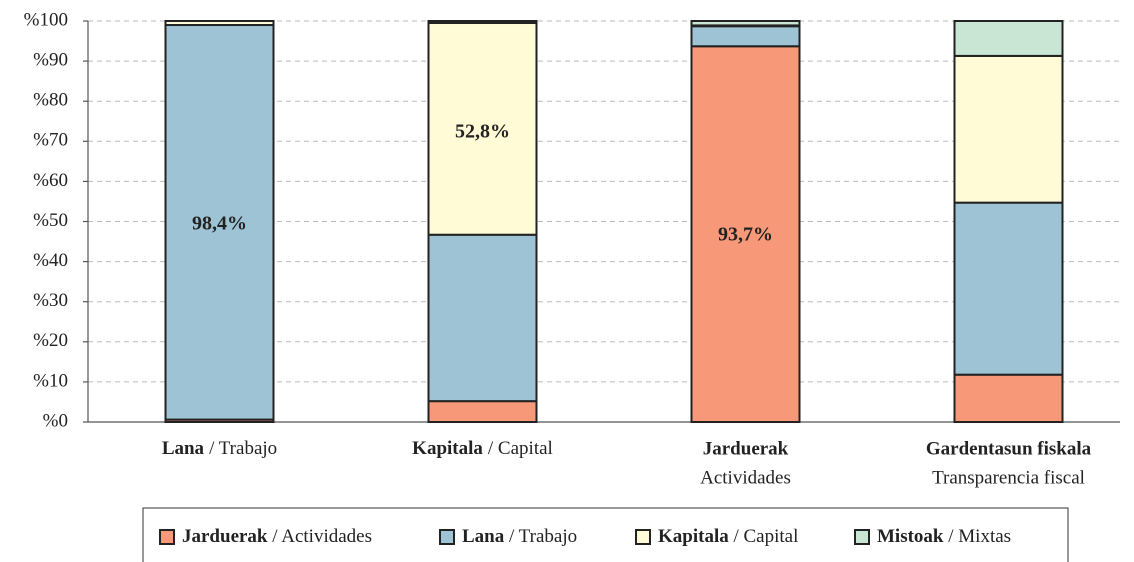 The width and height of the screenshot is (1134, 562). Describe the element at coordinates (520, 448) in the screenshot. I see `category-translation: / Capital` at that location.